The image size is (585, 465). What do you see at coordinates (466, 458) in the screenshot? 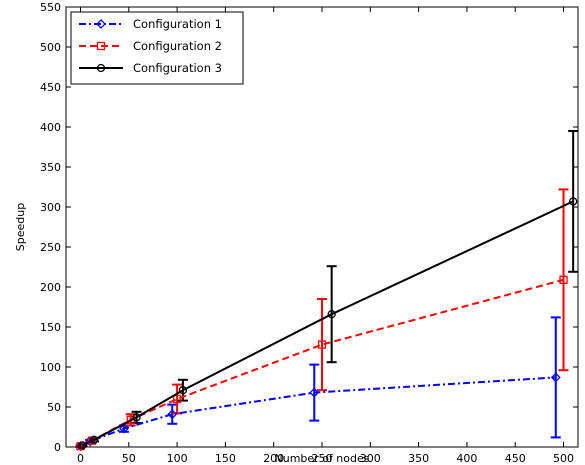
I see `x-tick-label: 400` at bounding box center [466, 458].